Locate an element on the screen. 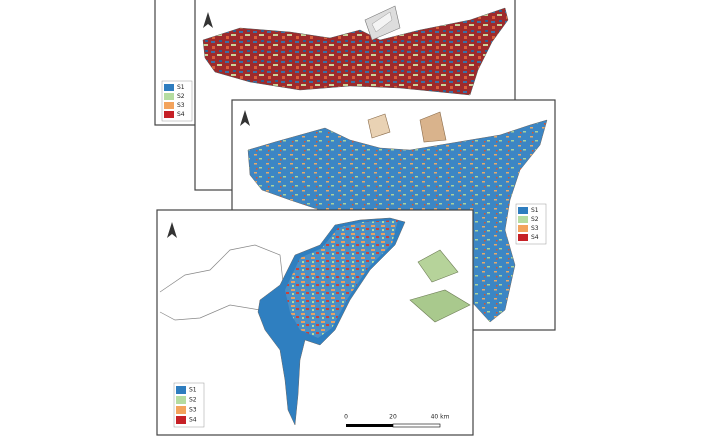  scale-label: 20 is located at coordinates (393, 417).